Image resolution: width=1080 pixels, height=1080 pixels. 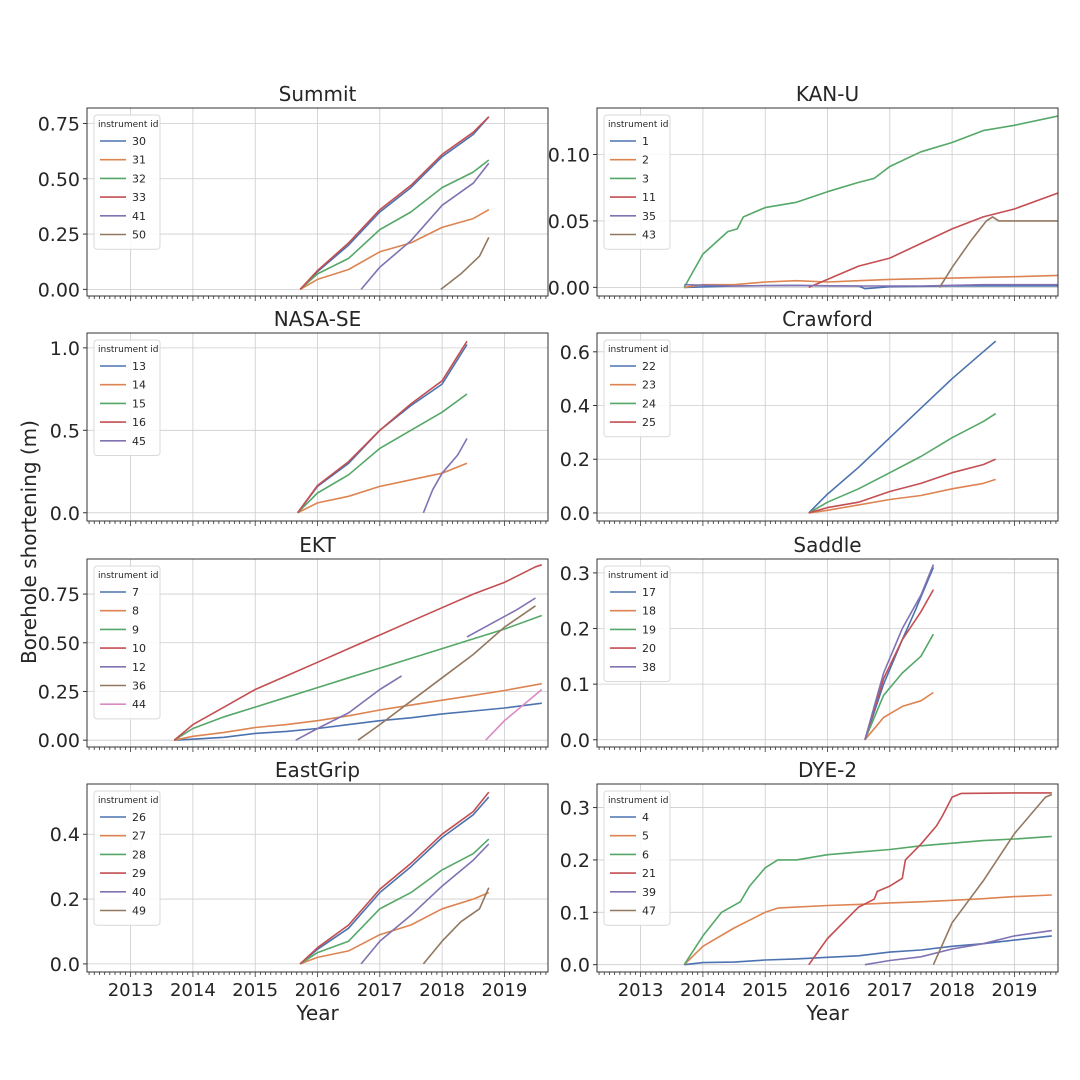 What do you see at coordinates (139, 216) in the screenshot?
I see `legend-entry: 41` at bounding box center [139, 216].